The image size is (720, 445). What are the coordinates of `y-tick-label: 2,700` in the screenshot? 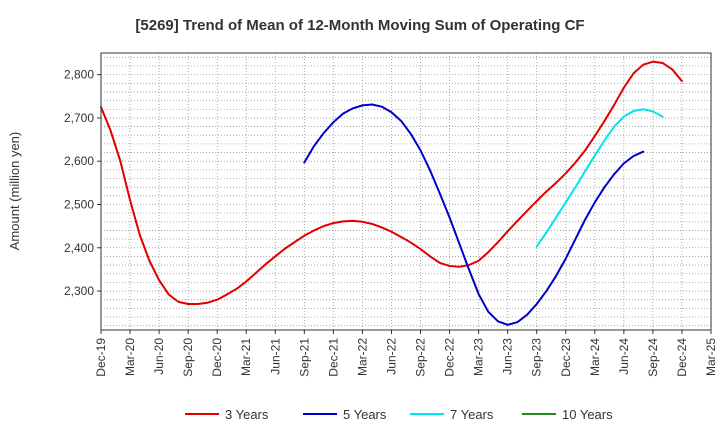 It's located at (79, 118).